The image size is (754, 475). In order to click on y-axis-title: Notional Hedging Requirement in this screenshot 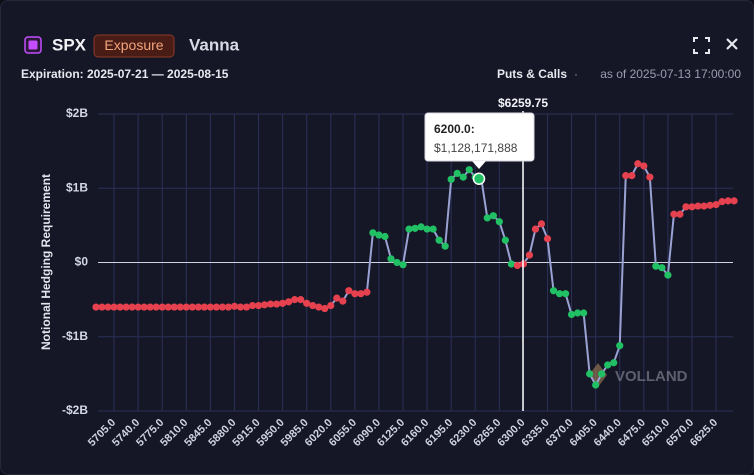, I will do `click(46, 262)`.